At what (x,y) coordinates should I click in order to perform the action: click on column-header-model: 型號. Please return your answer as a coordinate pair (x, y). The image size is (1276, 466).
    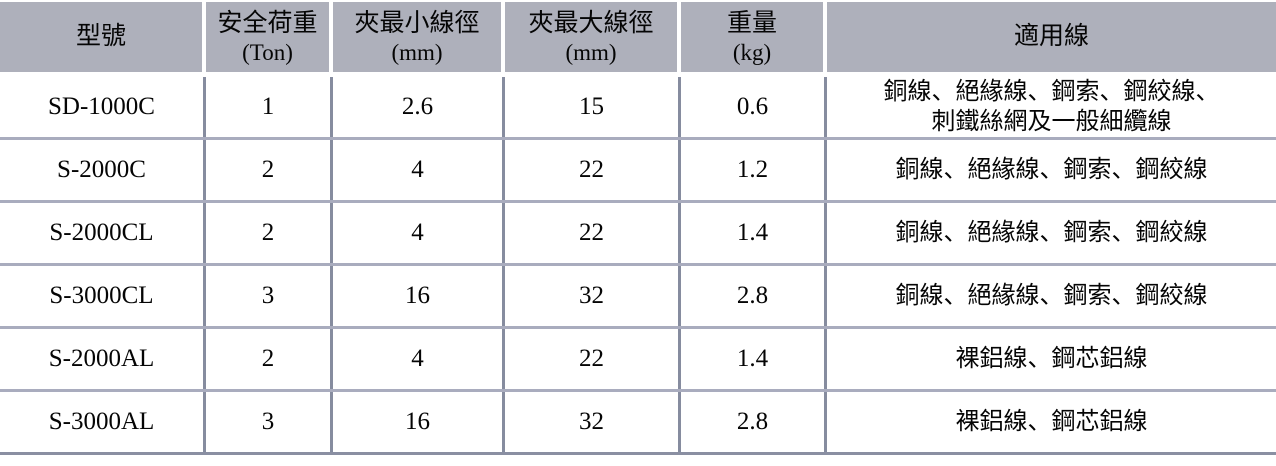
    Looking at the image, I should click on (103, 37).